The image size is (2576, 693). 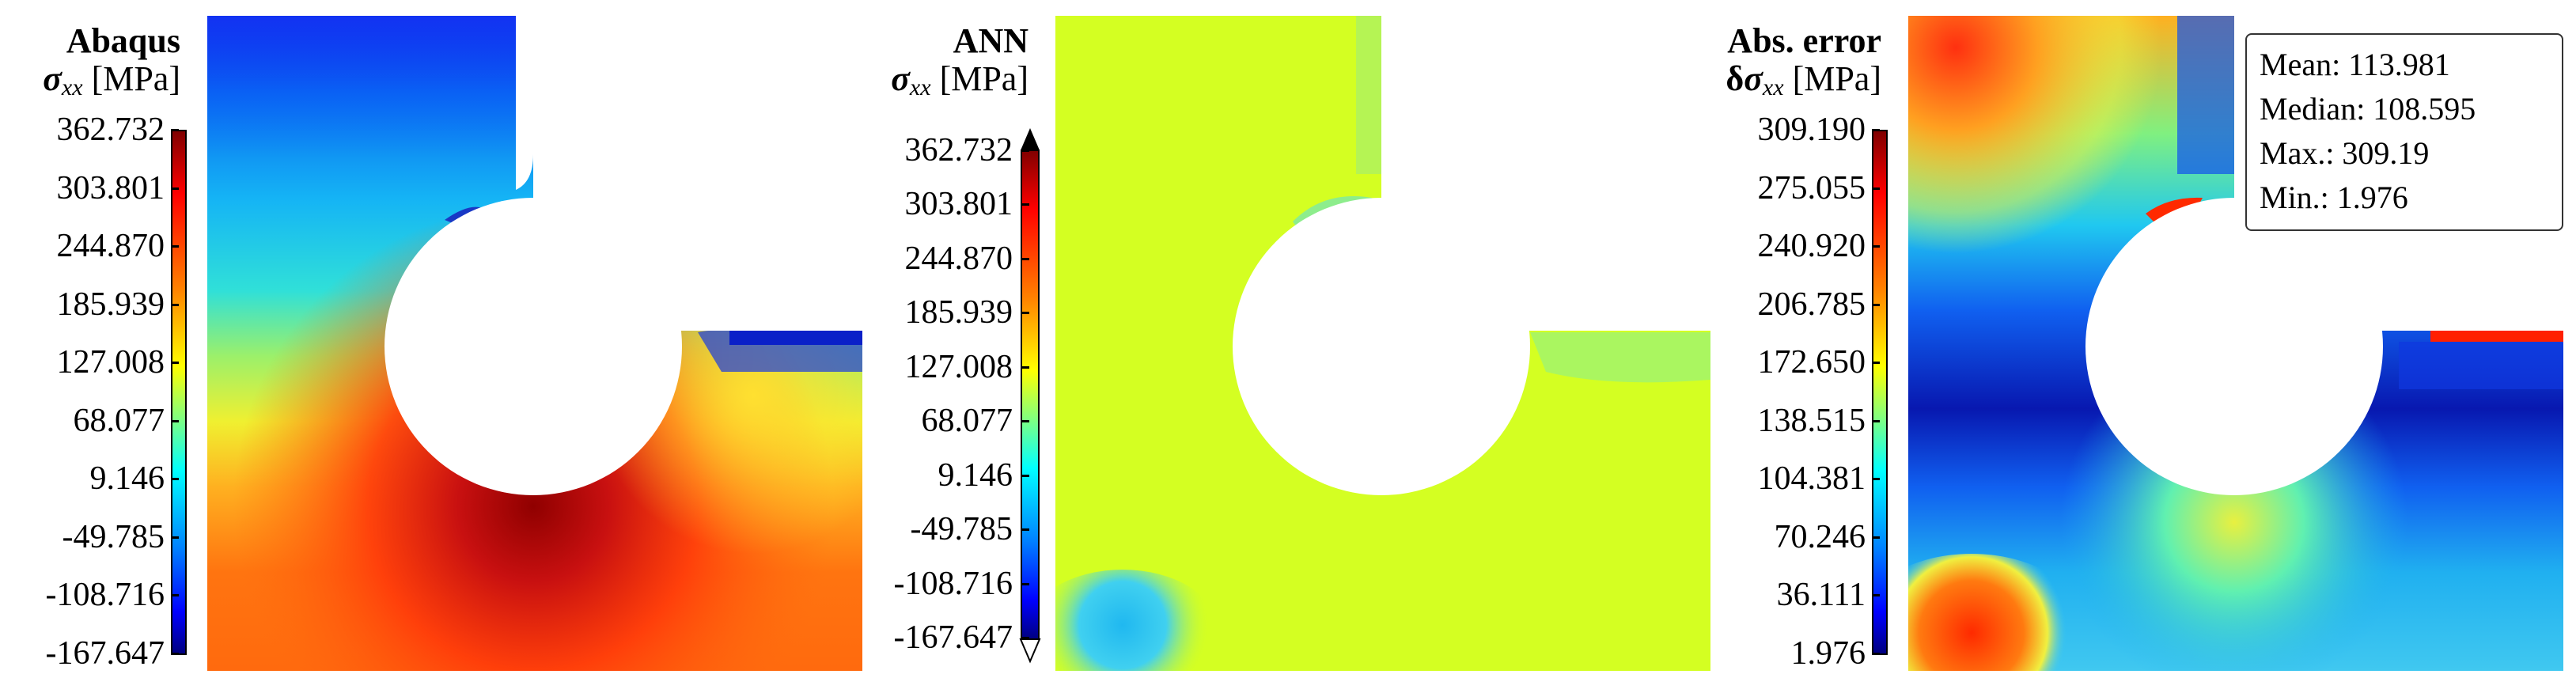 I want to click on quantity-label: δσxx [MPa], so click(x=1731, y=84).